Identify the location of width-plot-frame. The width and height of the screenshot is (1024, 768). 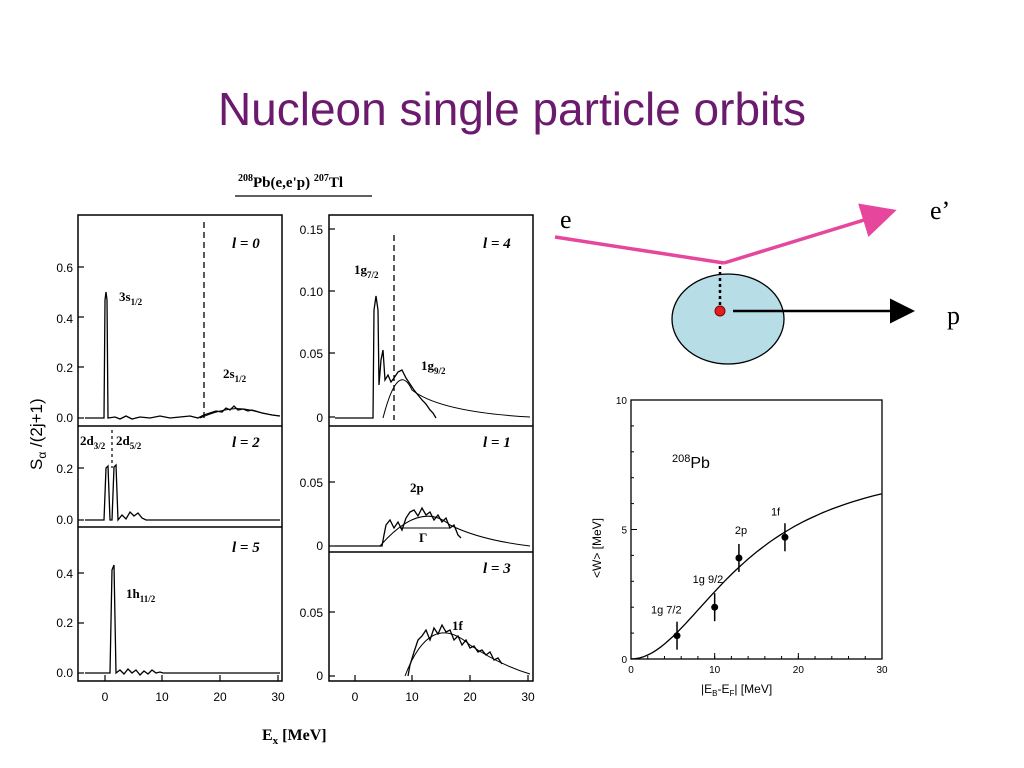
(756, 529).